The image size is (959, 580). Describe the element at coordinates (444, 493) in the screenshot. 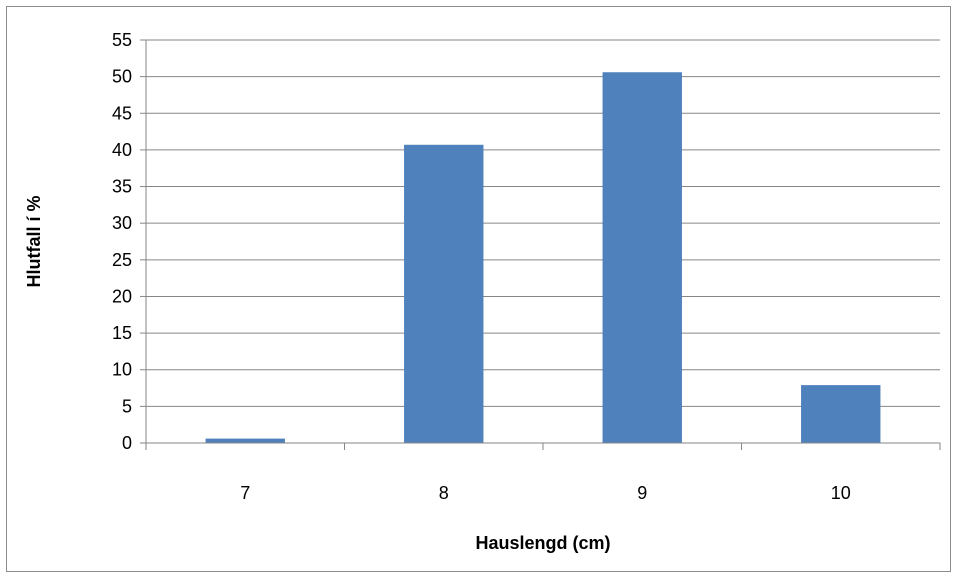

I see `x-tick-label: 8` at that location.